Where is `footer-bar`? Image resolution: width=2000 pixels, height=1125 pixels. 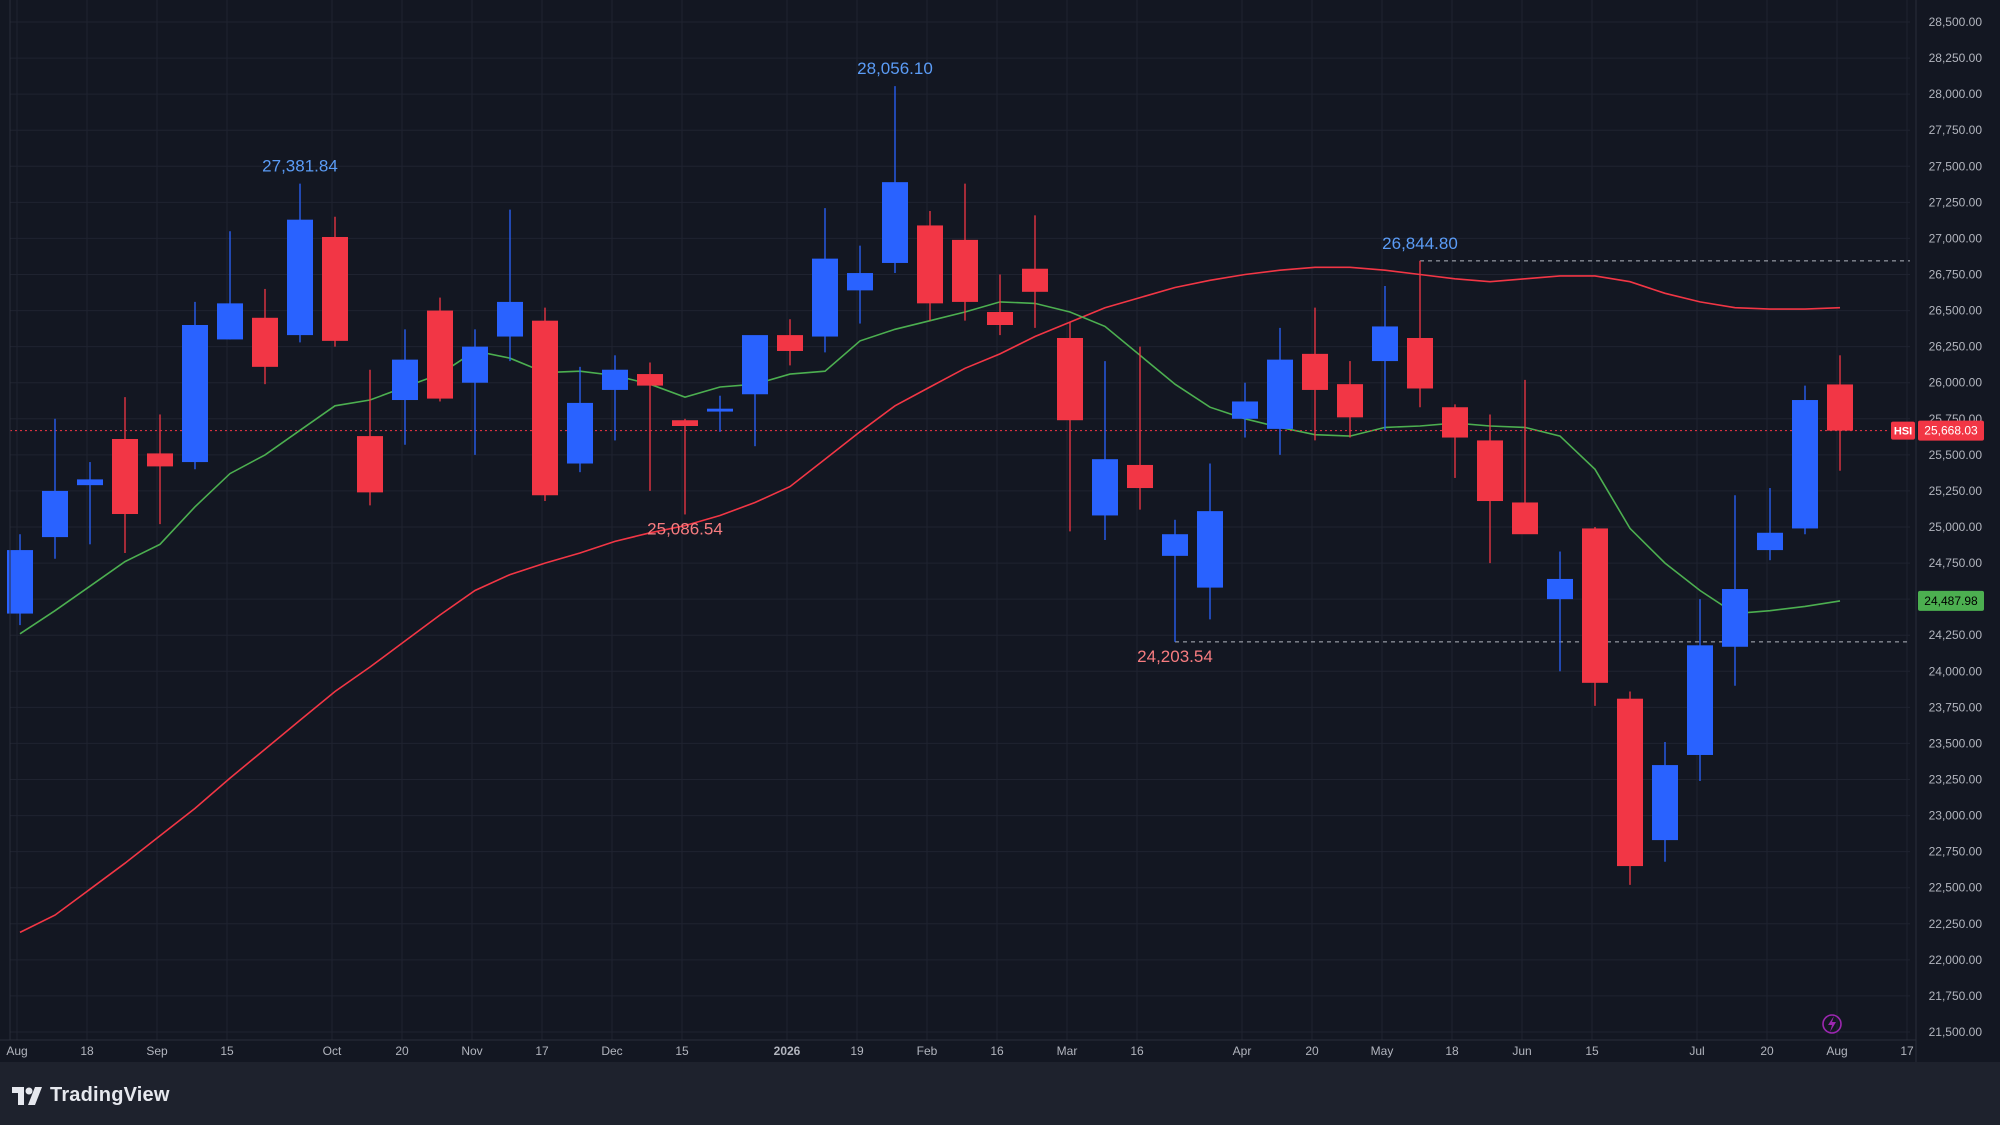
footer-bar is located at coordinates (1000, 1093).